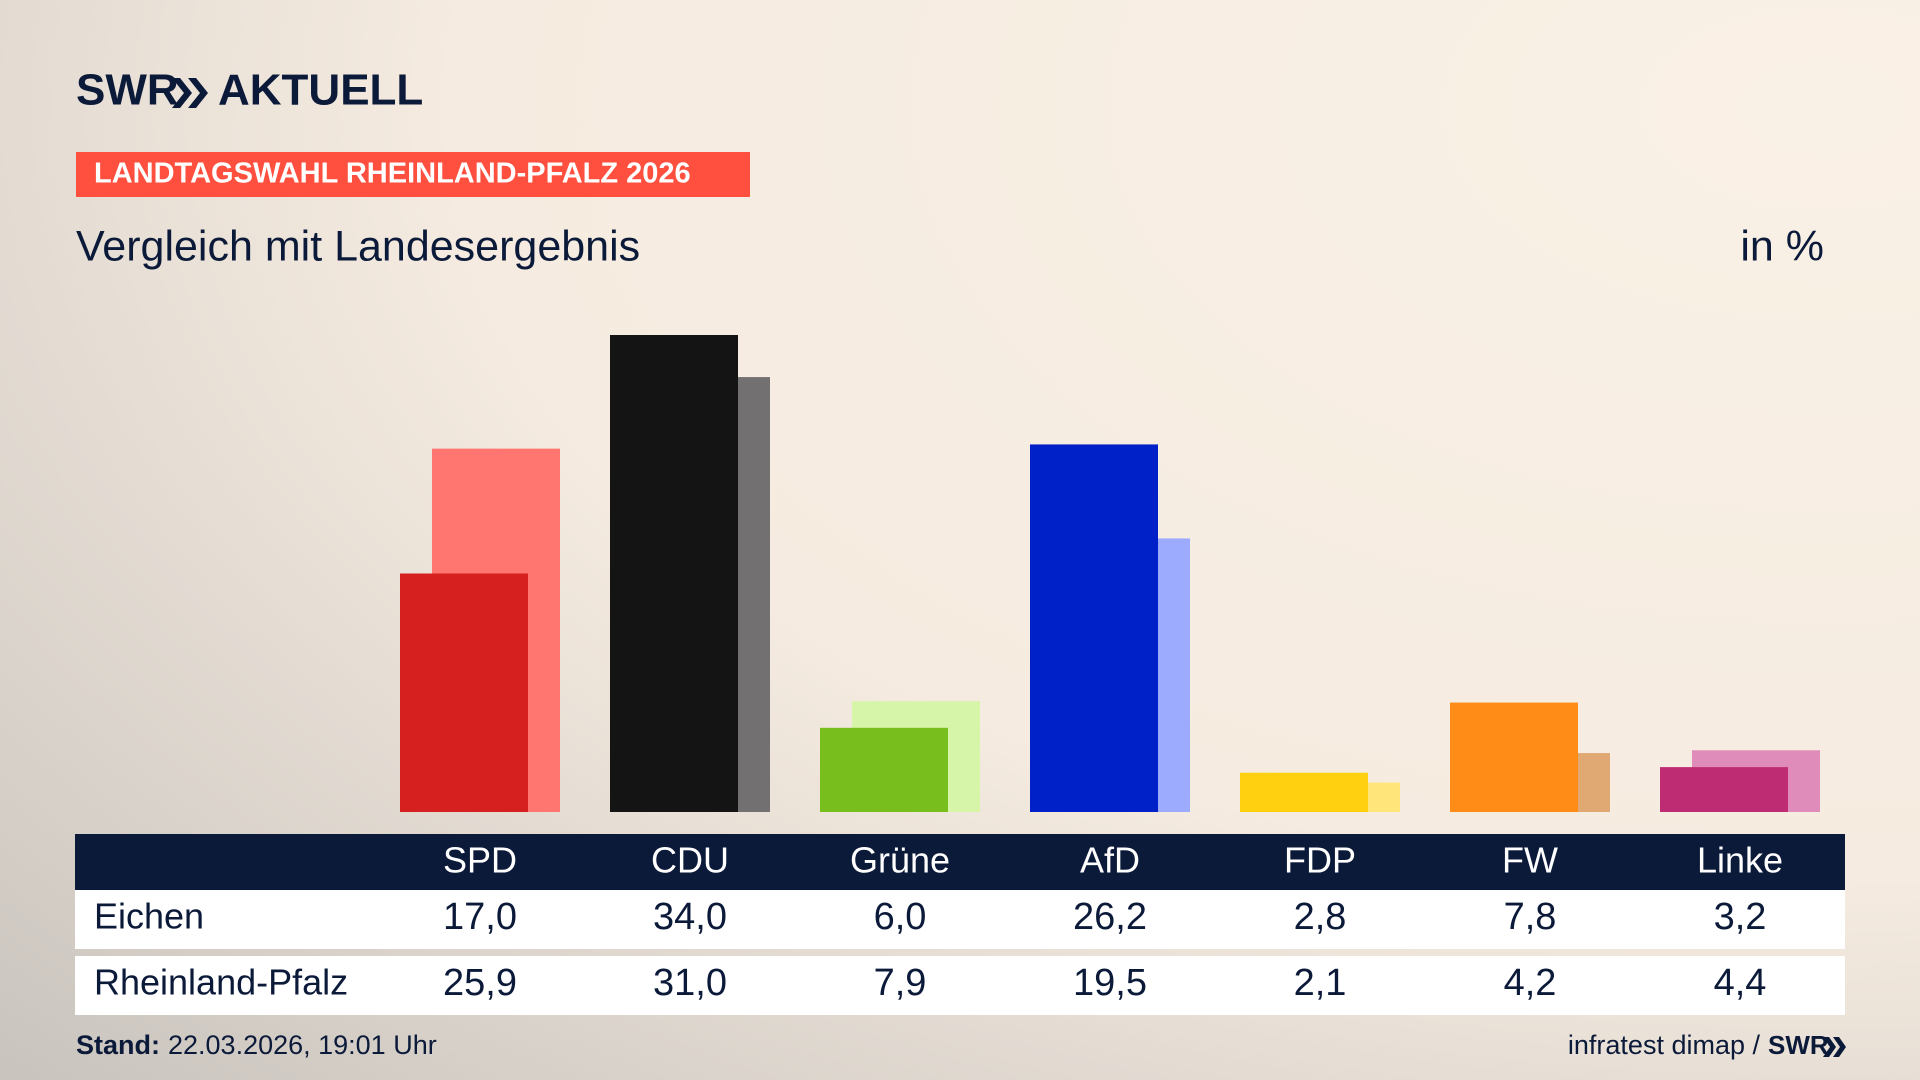 The height and width of the screenshot is (1080, 1920). What do you see at coordinates (900, 983) in the screenshot?
I see `value-label: 7,9` at bounding box center [900, 983].